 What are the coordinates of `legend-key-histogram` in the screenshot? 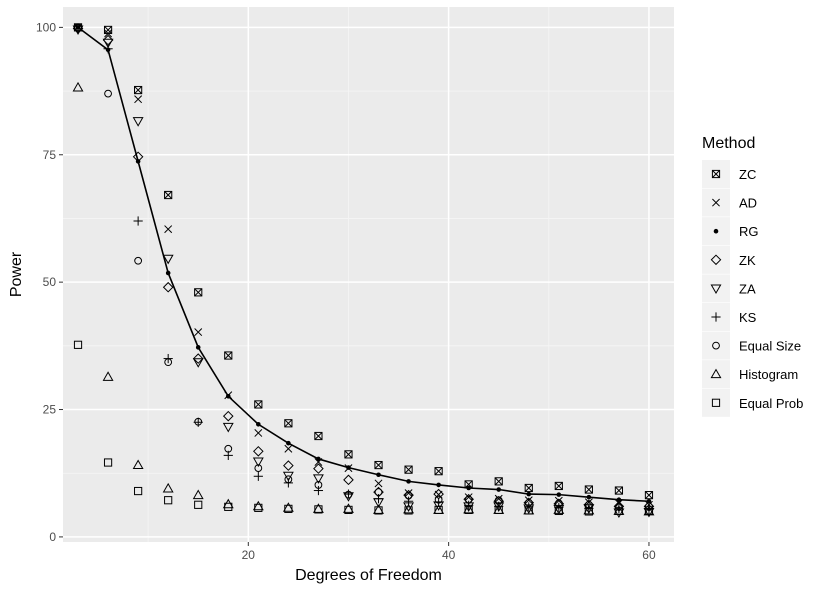 It's located at (716, 374).